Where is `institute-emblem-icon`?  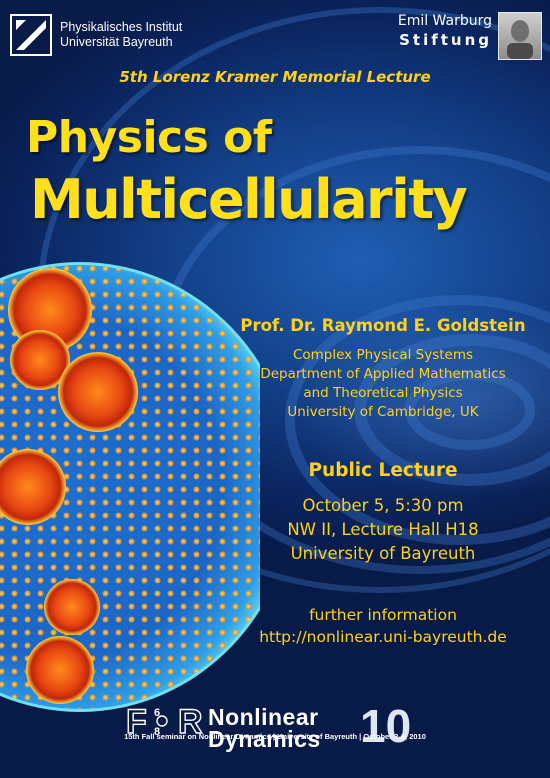 institute-emblem-icon is located at coordinates (31, 35).